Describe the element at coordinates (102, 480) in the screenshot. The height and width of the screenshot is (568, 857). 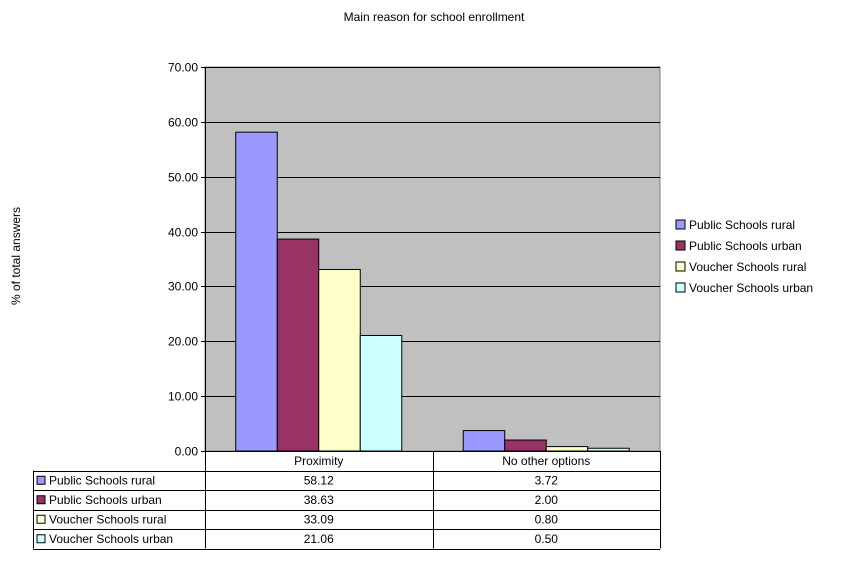
I see `table-series-label: Public Schools rural` at that location.